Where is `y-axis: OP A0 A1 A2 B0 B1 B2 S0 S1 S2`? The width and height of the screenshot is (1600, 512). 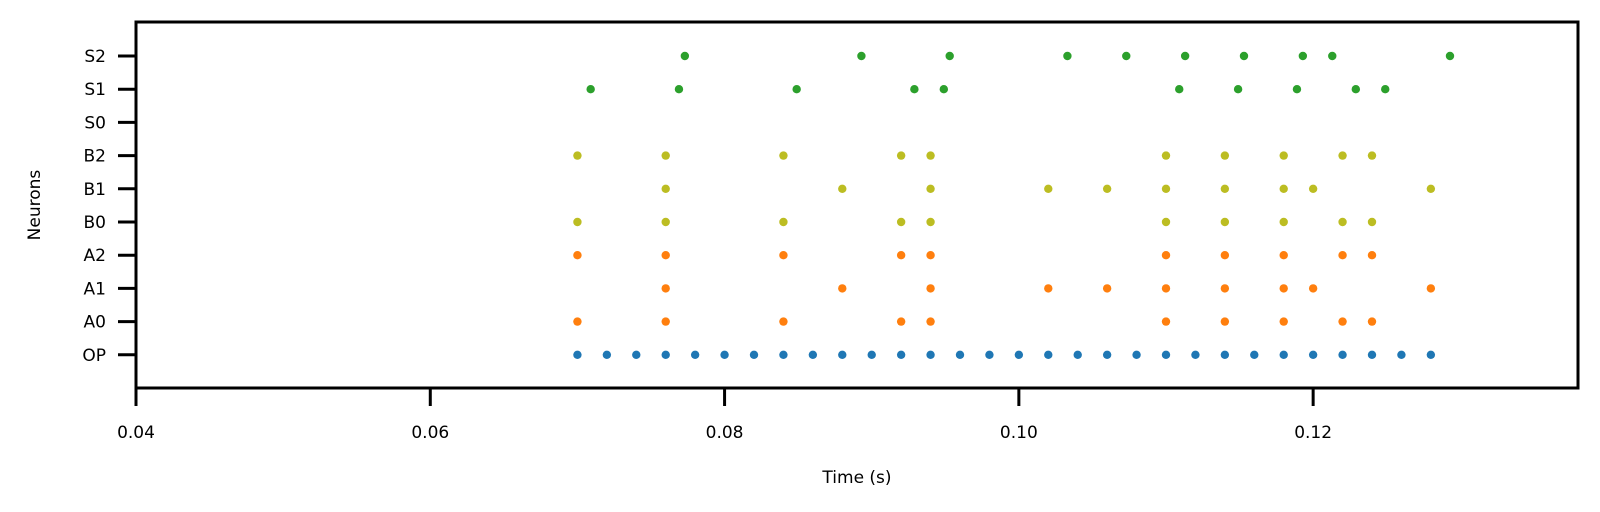
y-axis: OP A0 A1 A2 B0 B1 B2 S0 S1 S2 is located at coordinates (109, 206).